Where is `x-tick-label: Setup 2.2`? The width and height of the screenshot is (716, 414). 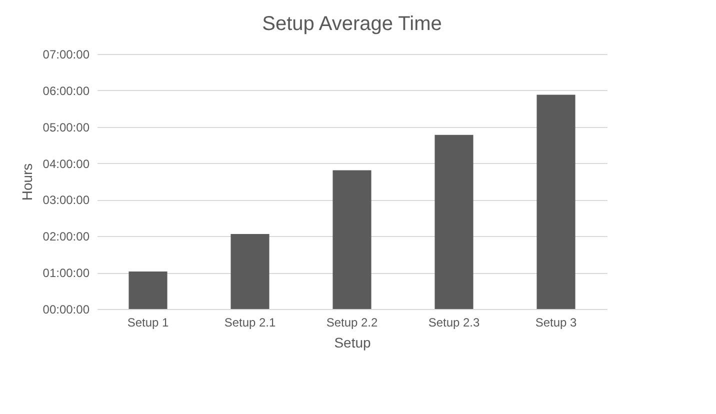 x-tick-label: Setup 2.2 is located at coordinates (352, 323).